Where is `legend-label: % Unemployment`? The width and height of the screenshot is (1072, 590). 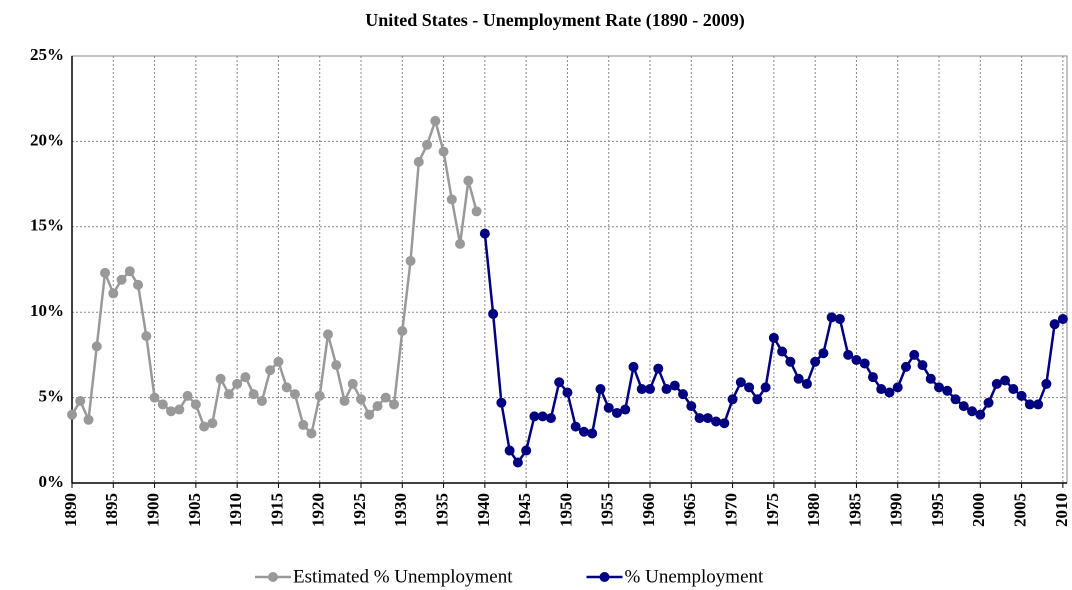
legend-label: % Unemployment is located at coordinates (695, 576).